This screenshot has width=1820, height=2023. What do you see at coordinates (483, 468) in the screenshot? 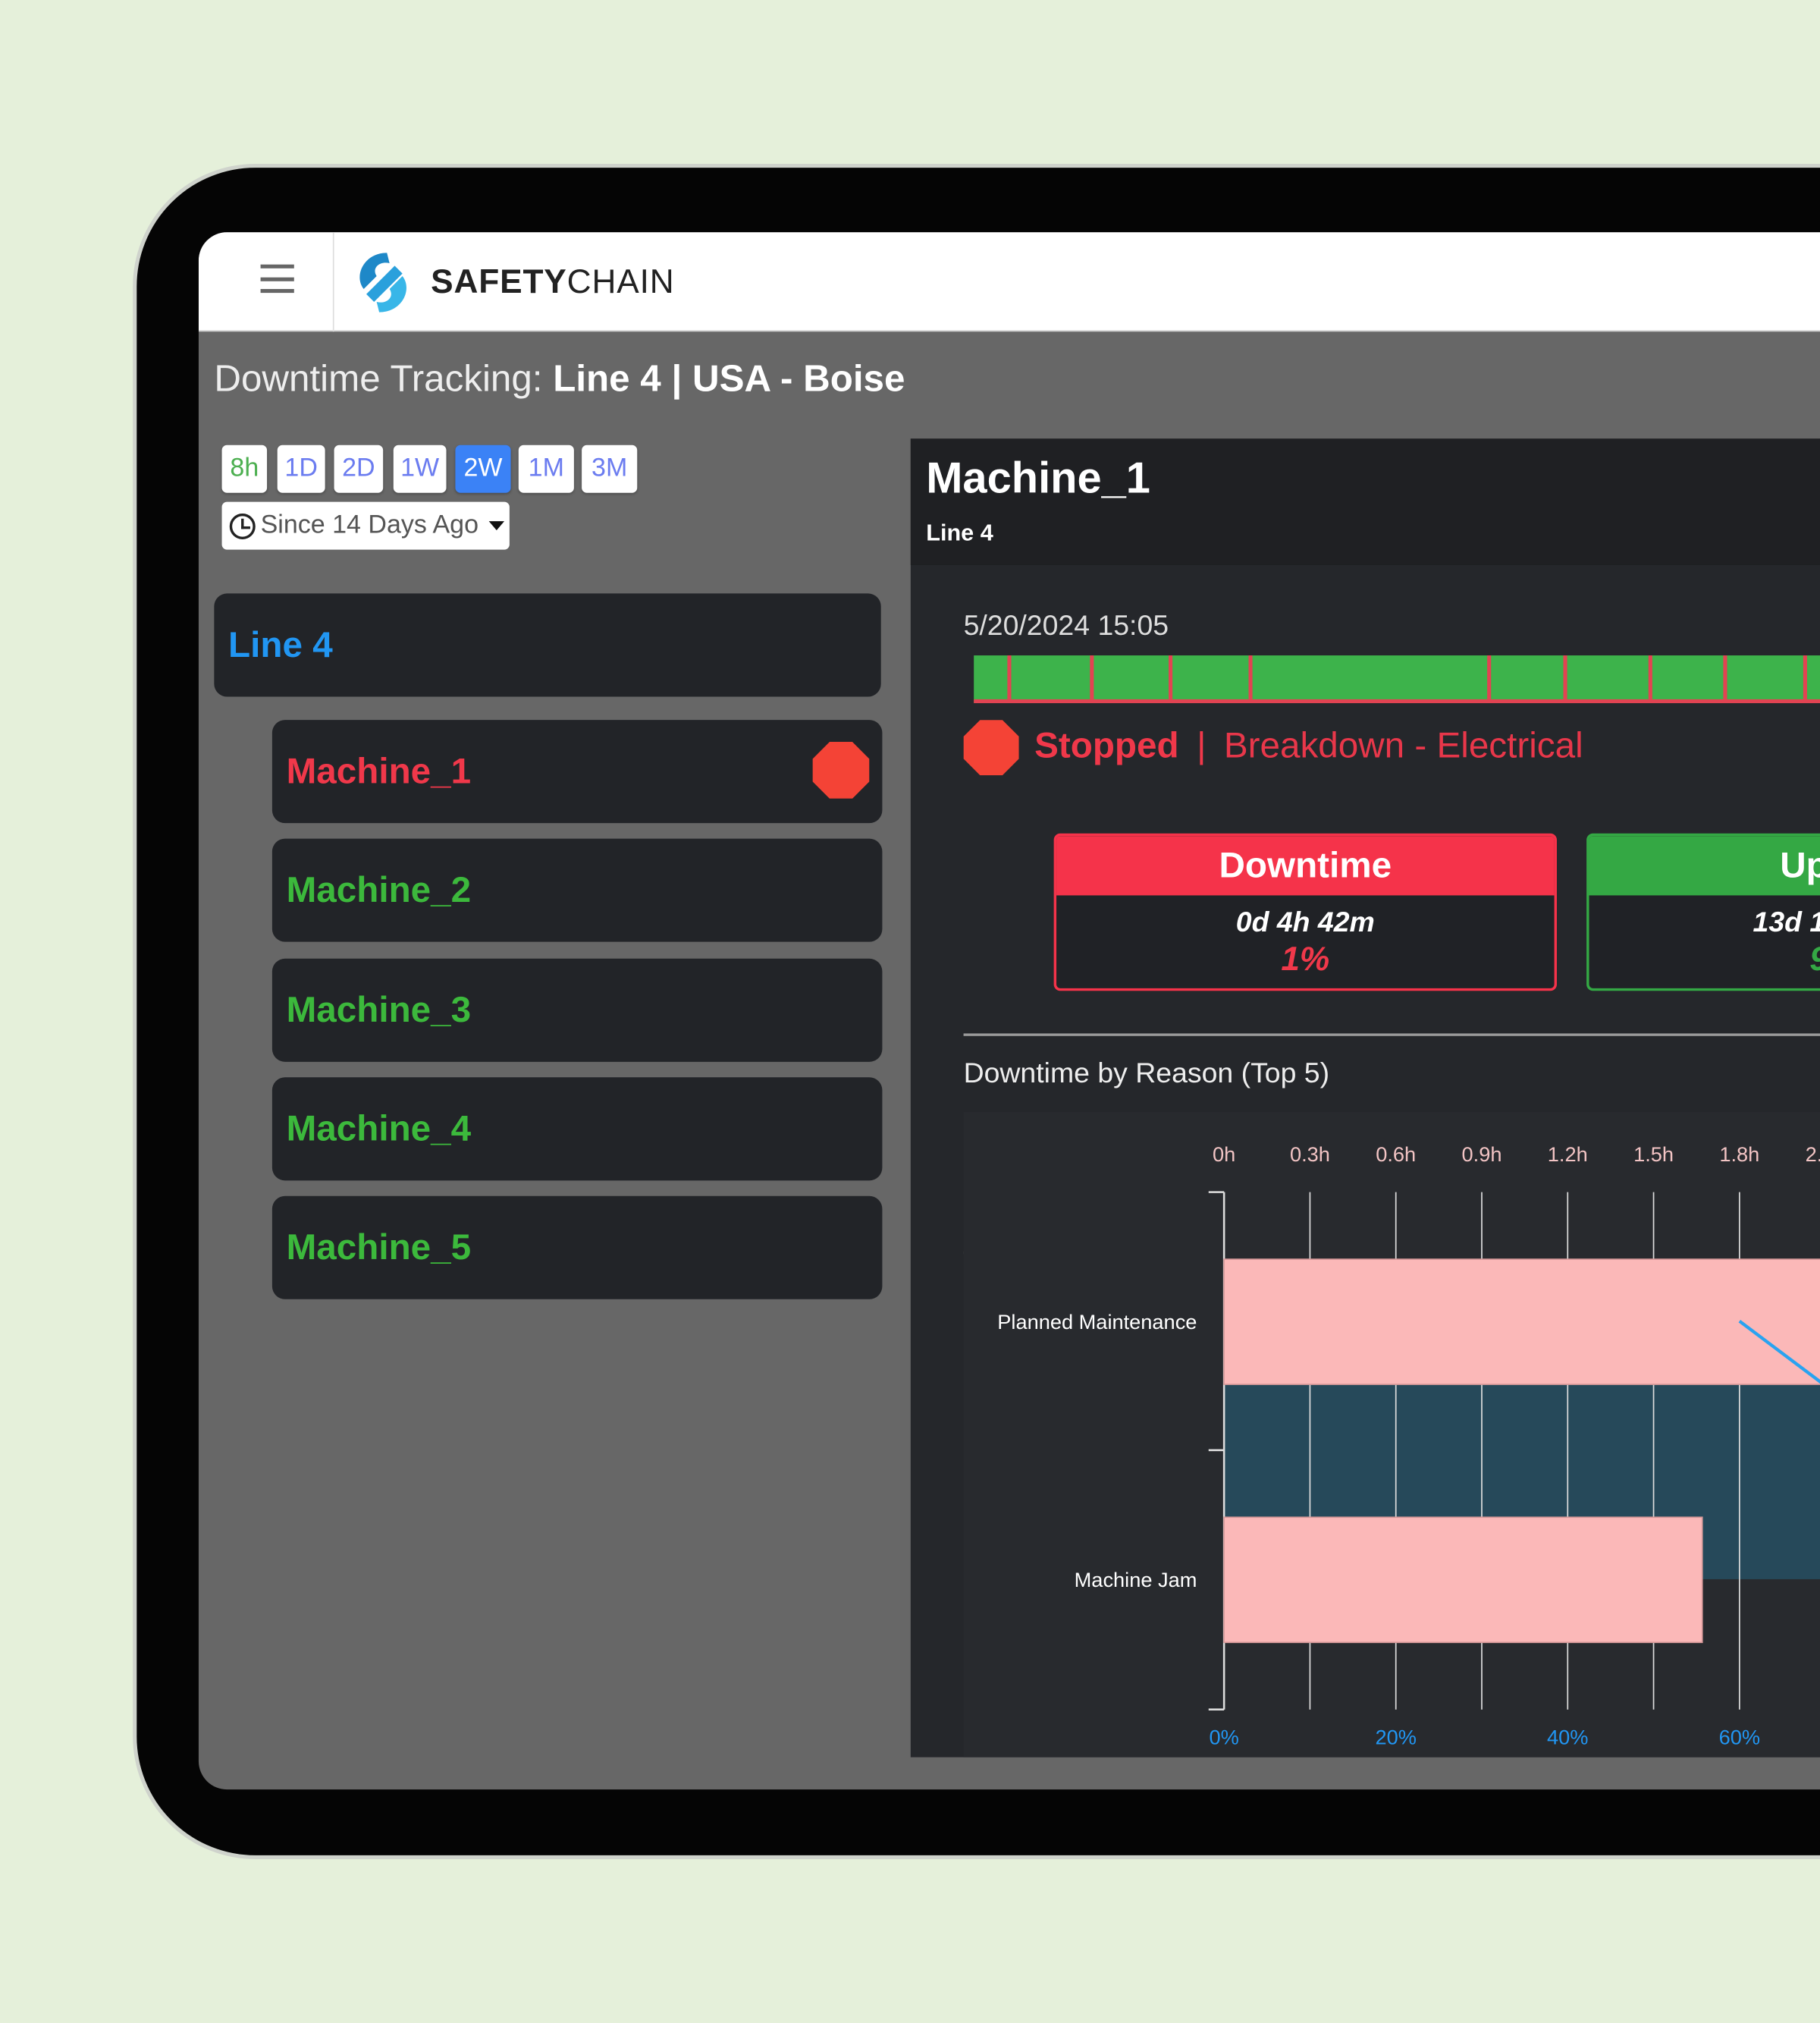
I see `range-button-2w: 2W` at bounding box center [483, 468].